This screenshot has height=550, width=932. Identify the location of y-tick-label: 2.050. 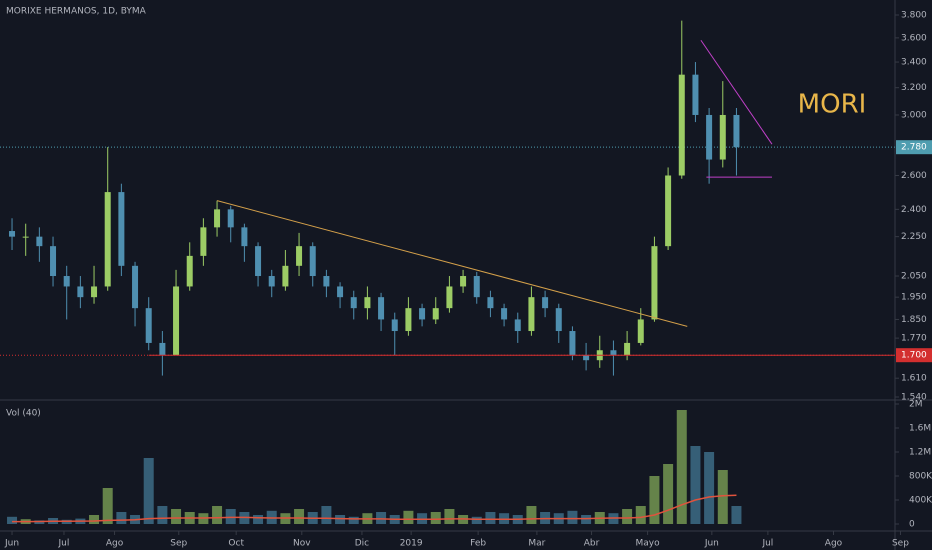
(914, 277).